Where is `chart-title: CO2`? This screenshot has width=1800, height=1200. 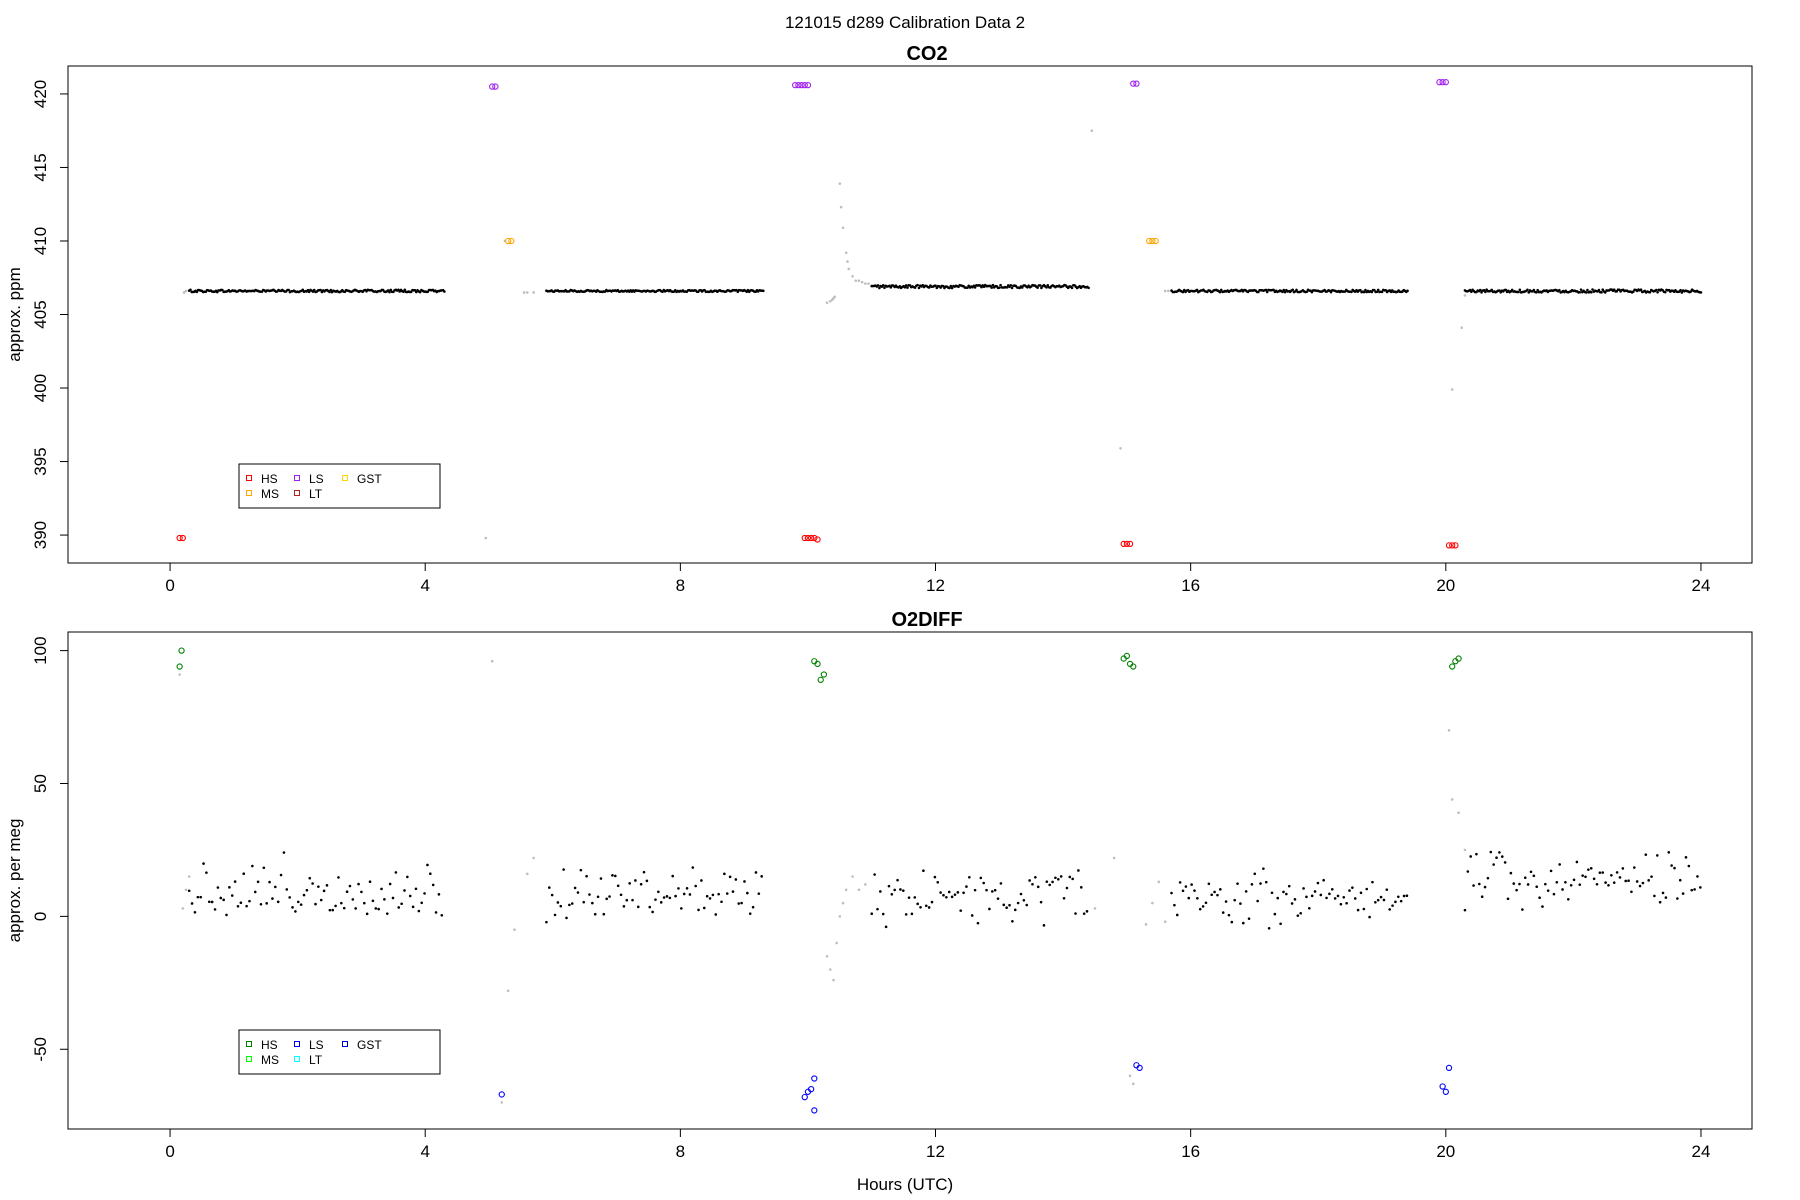
chart-title: CO2 is located at coordinates (926, 54).